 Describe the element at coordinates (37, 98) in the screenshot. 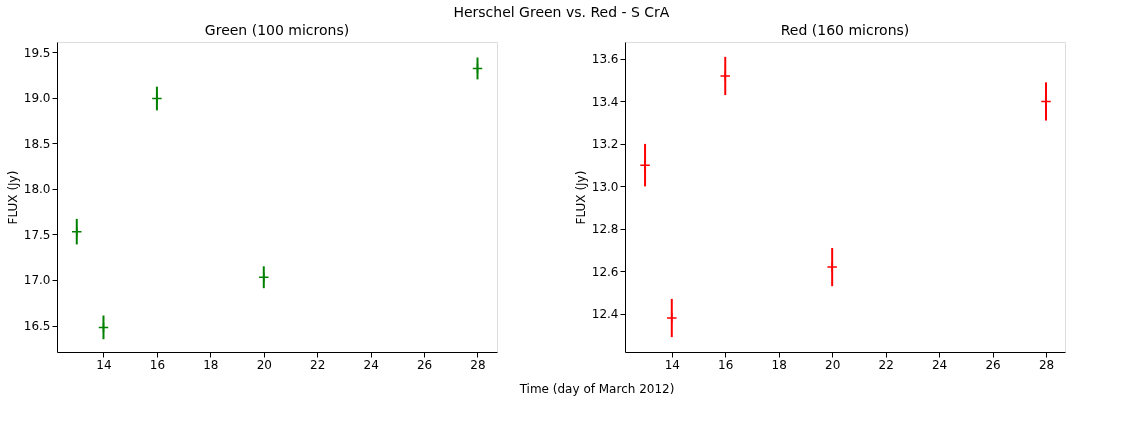

I see `y-tick-label: 19.0` at that location.